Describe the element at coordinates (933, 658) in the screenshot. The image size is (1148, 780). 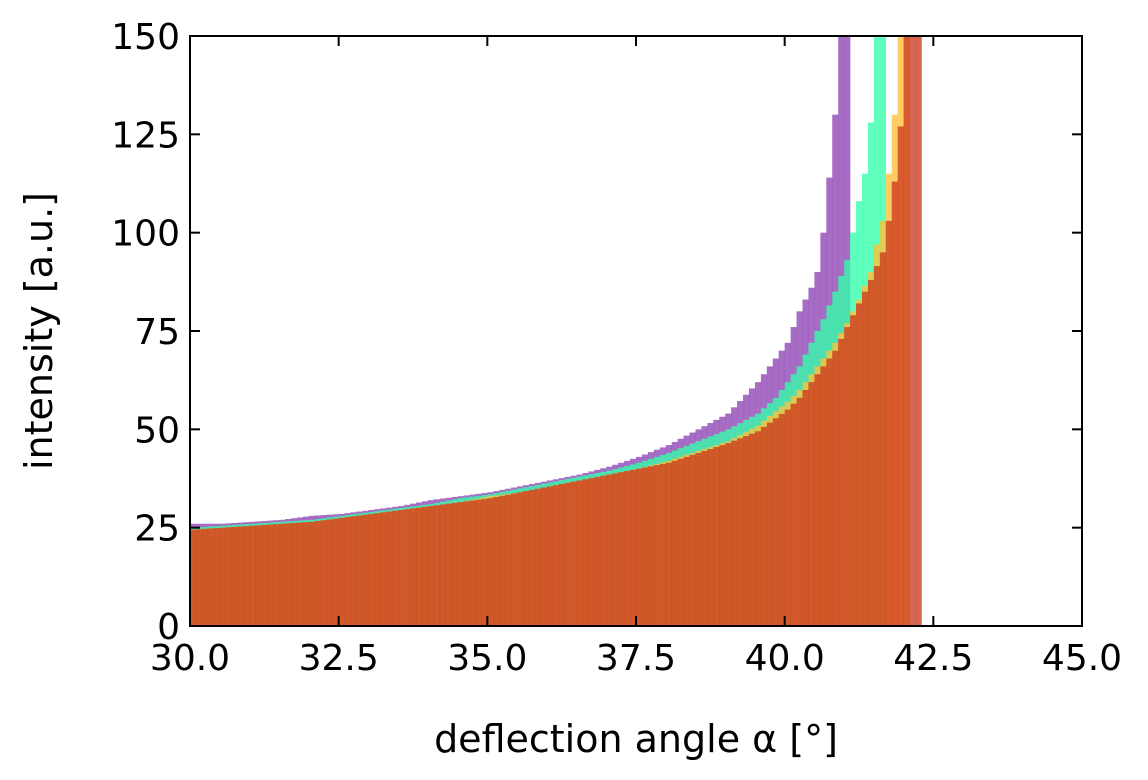
I see `x-tick-label: 42.5` at that location.